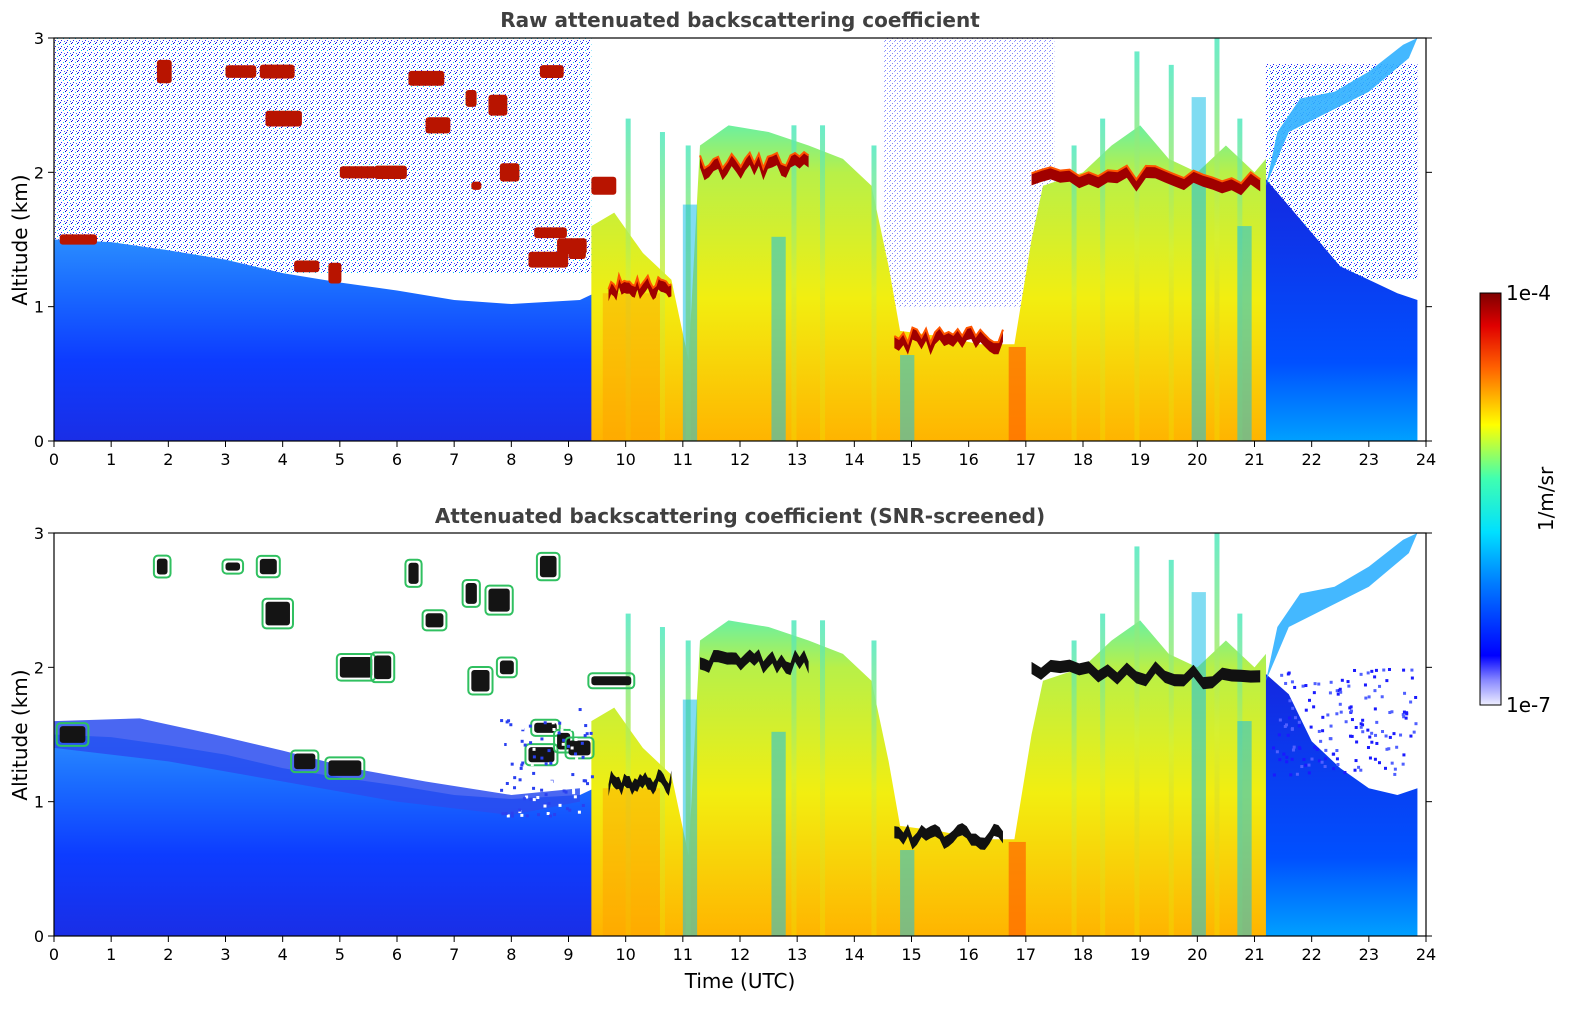 The image size is (1595, 1020). I want to click on aerosol-edge, so click(907, 893).